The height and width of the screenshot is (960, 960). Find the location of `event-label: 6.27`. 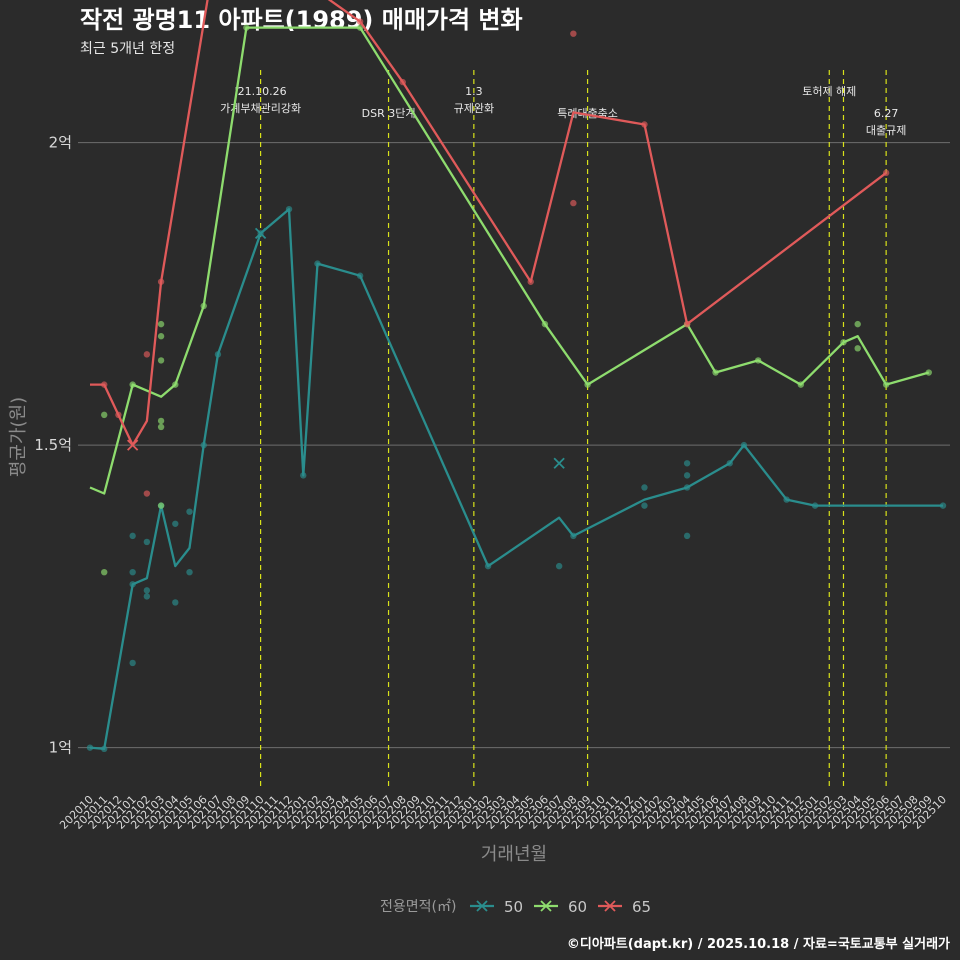

event-label: 6.27 is located at coordinates (886, 113).